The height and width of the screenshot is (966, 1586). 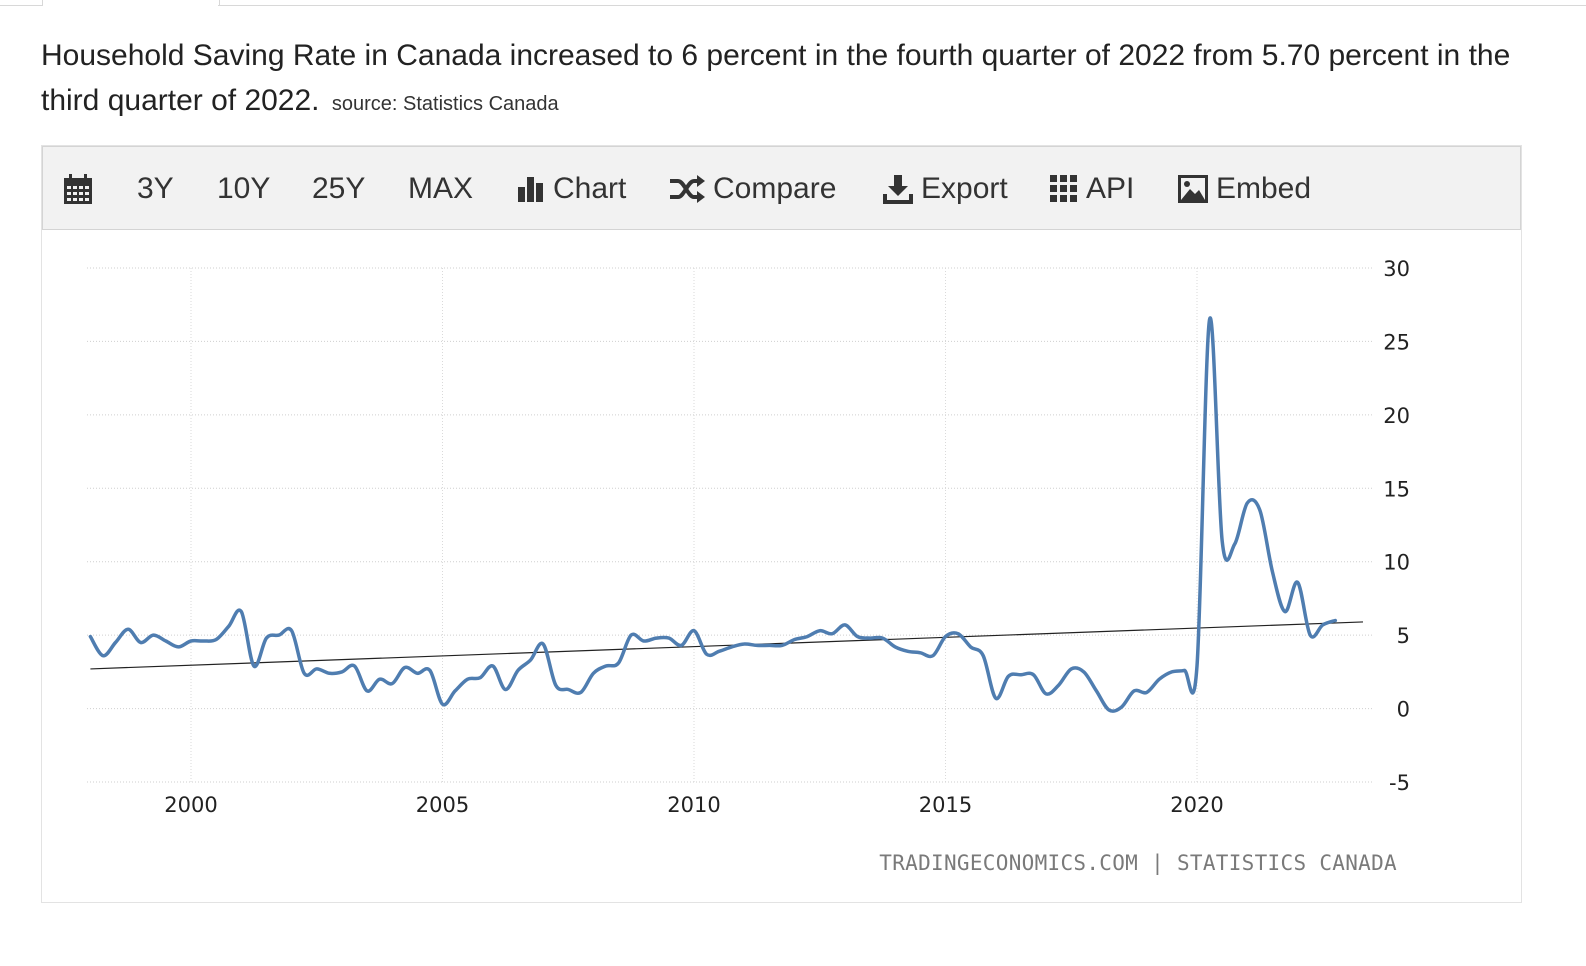 I want to click on y-tick-label: 10, so click(x=1396, y=563).